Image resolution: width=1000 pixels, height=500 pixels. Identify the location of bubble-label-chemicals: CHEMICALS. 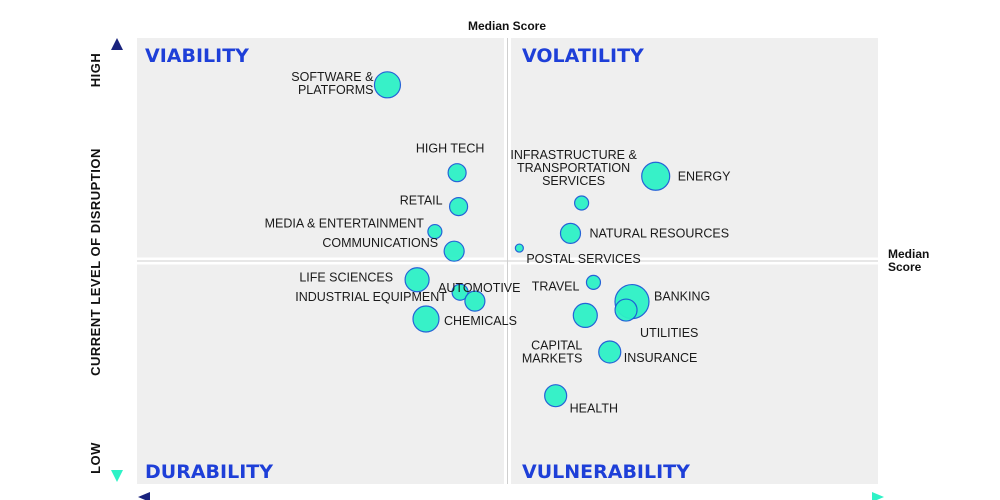
(480, 321).